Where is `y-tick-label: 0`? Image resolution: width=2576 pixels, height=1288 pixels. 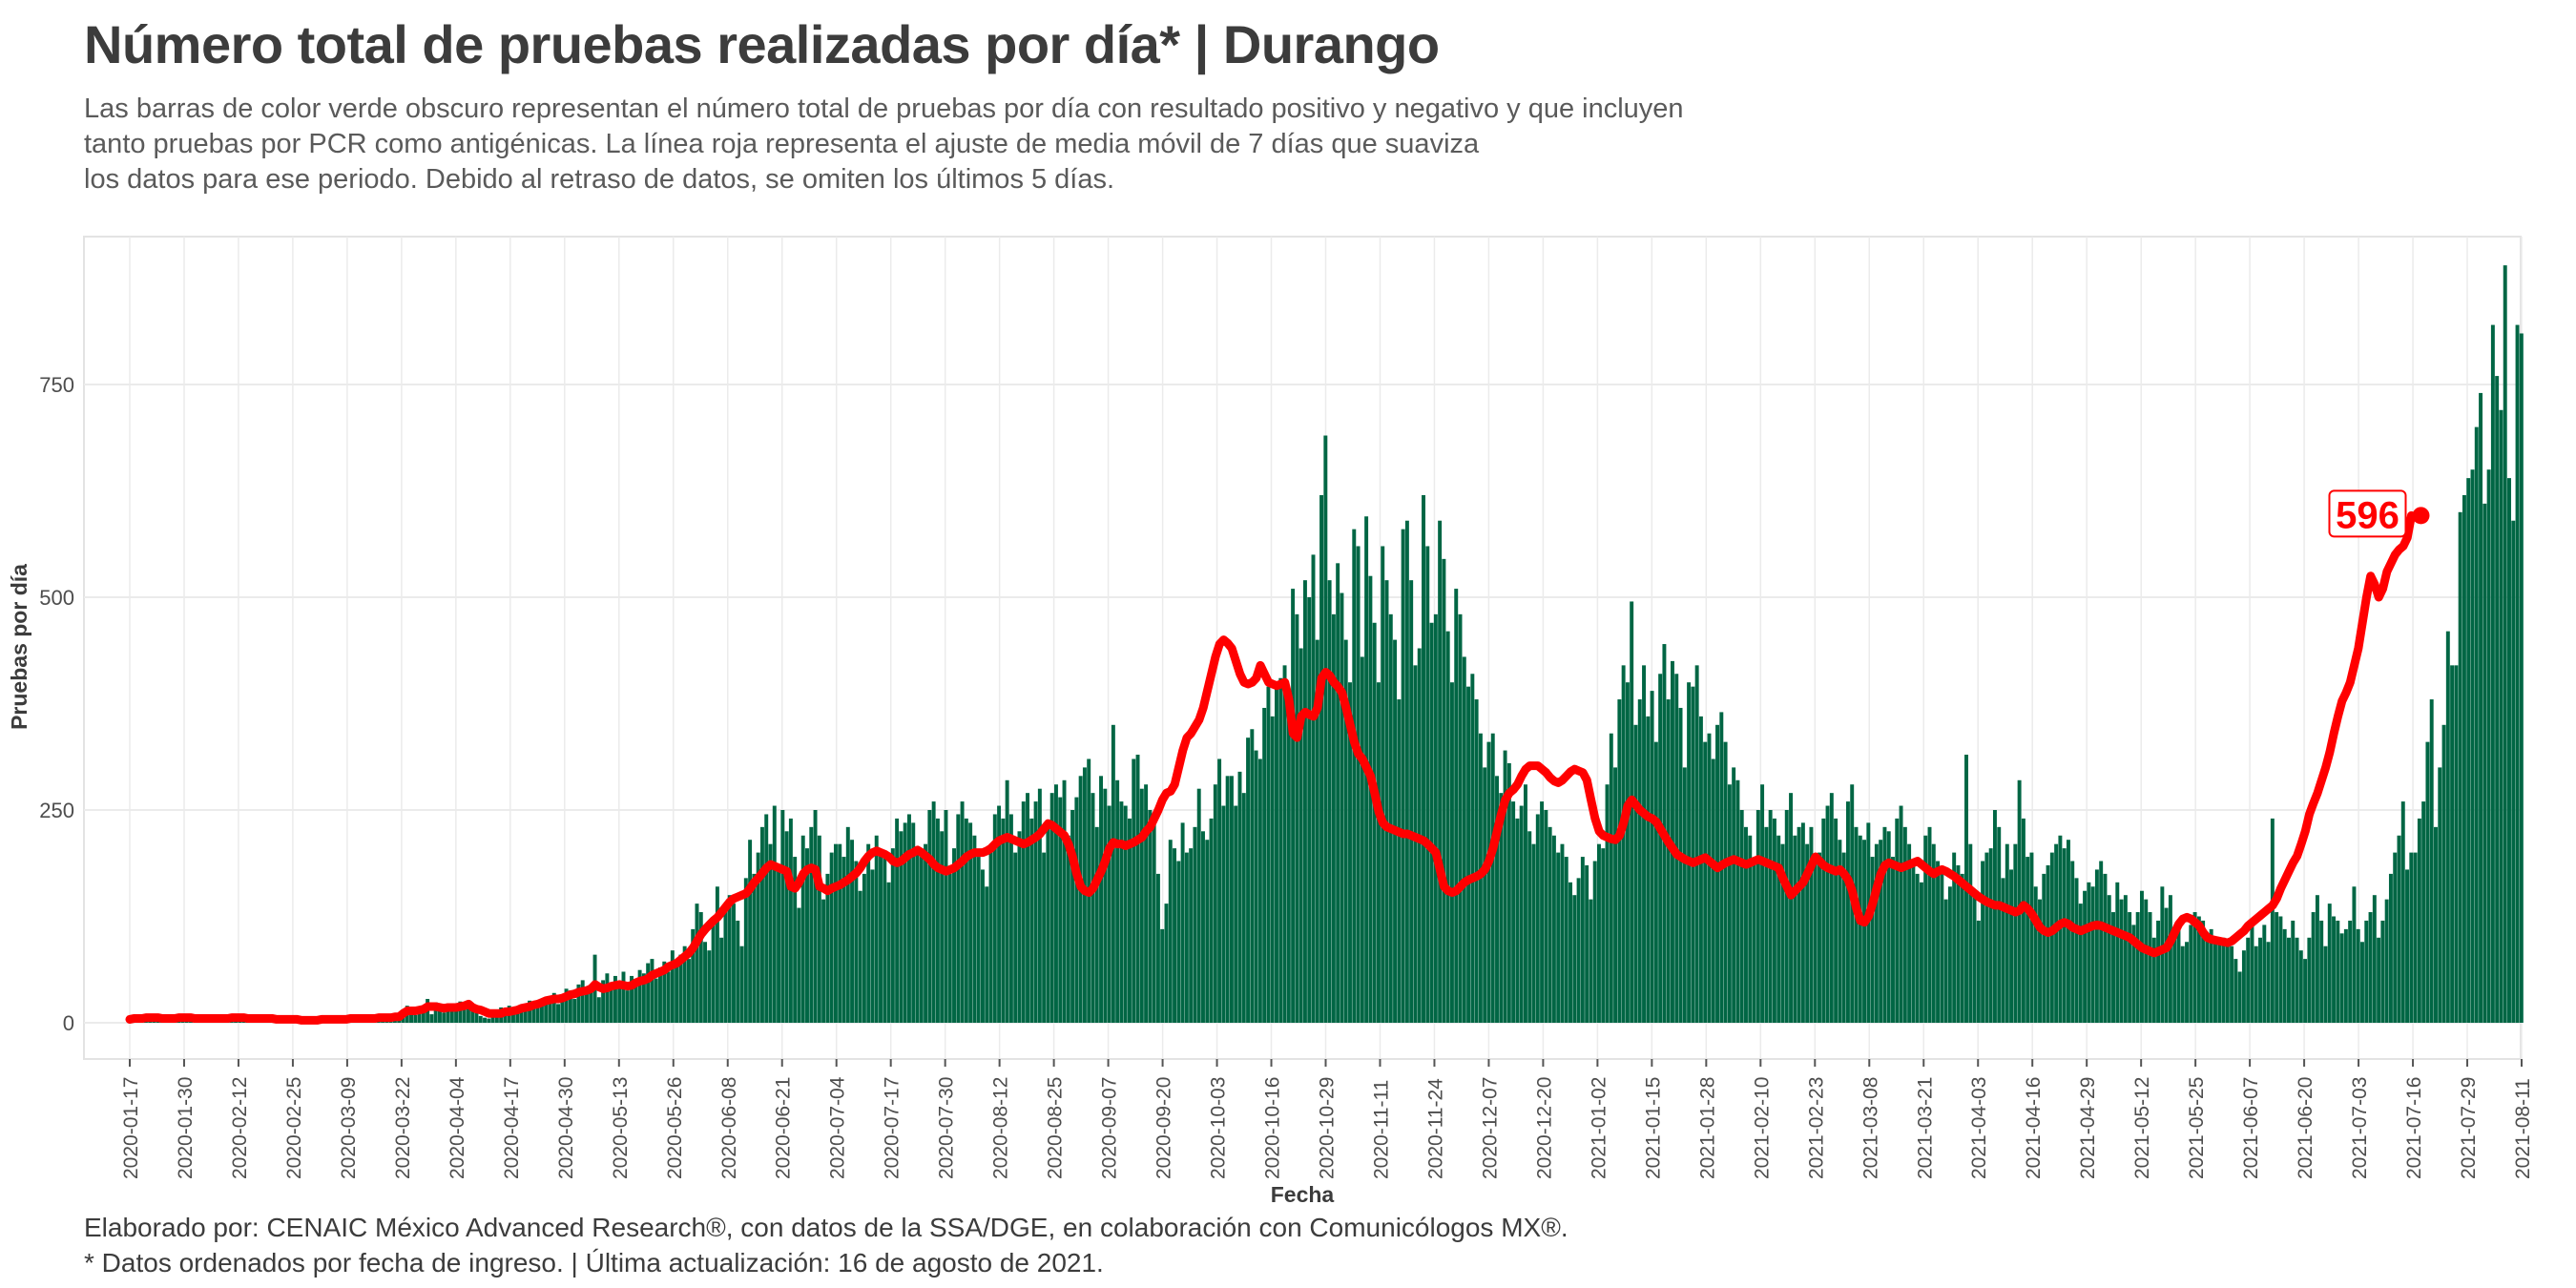 y-tick-label: 0 is located at coordinates (68, 1023).